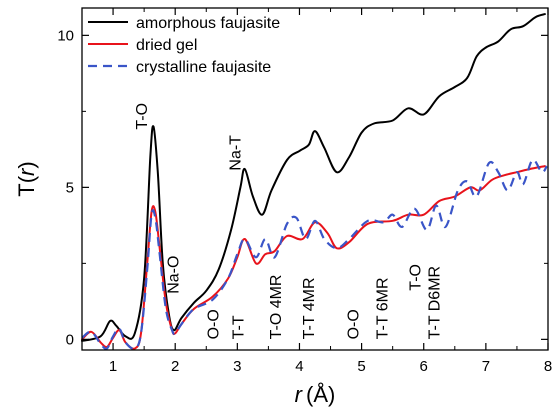 The width and height of the screenshot is (555, 420). What do you see at coordinates (203, 67) in the screenshot?
I see `legend-label-crystalline: crystalline faujasite` at bounding box center [203, 67].